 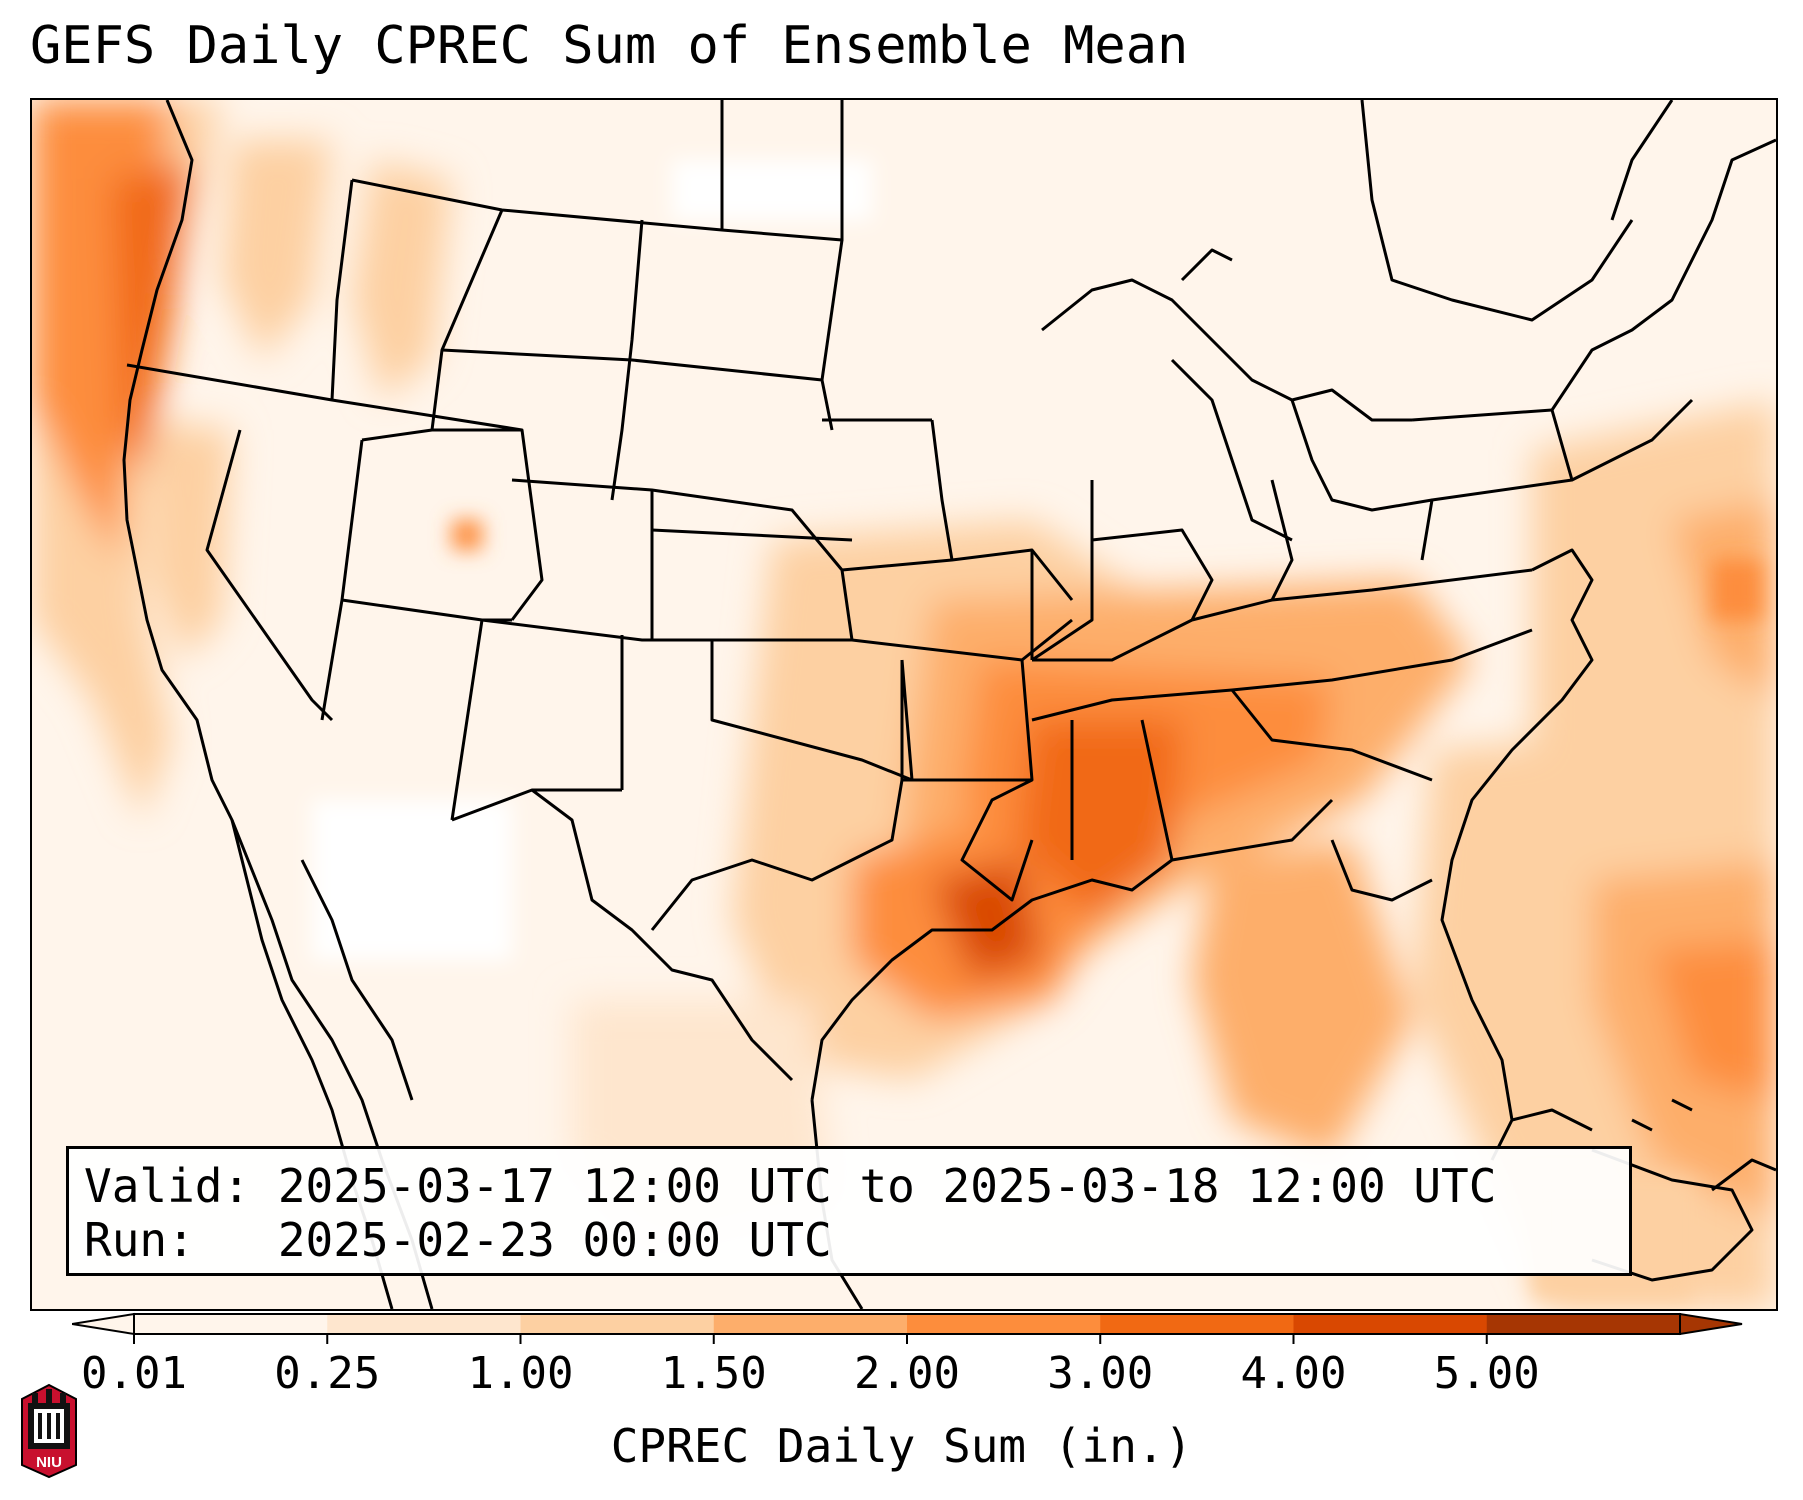 I want to click on colorbar-max-extend, so click(x=1711, y=1324).